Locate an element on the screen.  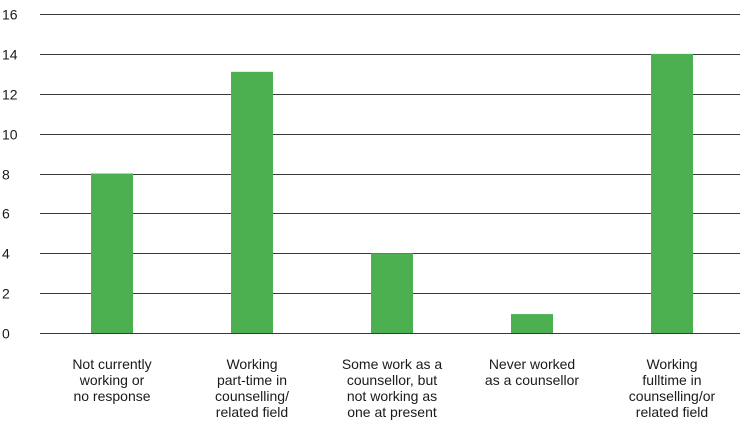
category-label-0: Not currently working or no response is located at coordinates (111, 380).